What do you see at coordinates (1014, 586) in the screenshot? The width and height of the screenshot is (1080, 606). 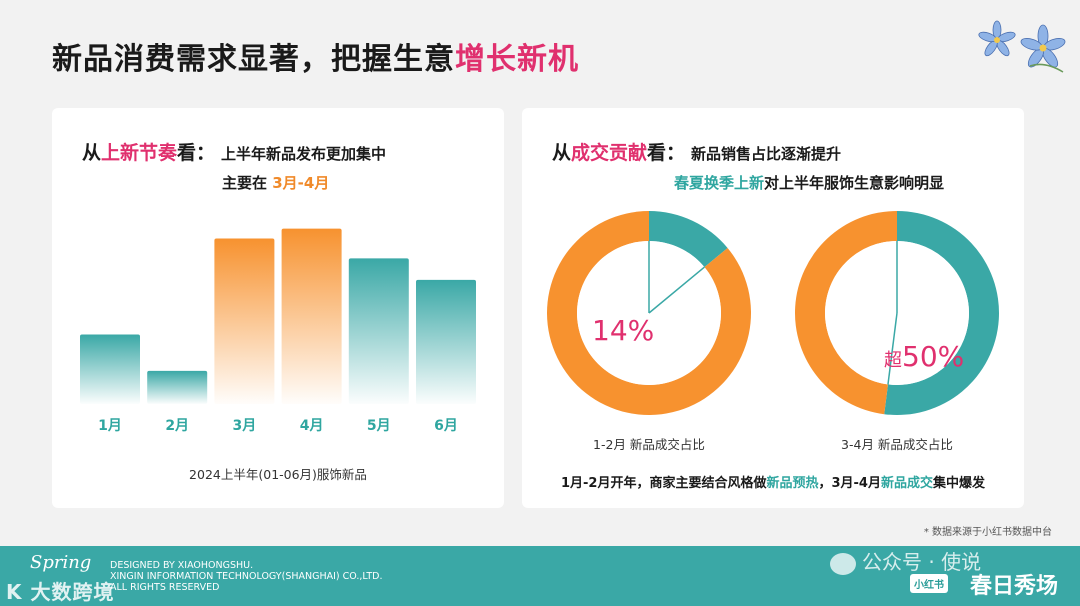 I see `brand-name: 春日秀场` at bounding box center [1014, 586].